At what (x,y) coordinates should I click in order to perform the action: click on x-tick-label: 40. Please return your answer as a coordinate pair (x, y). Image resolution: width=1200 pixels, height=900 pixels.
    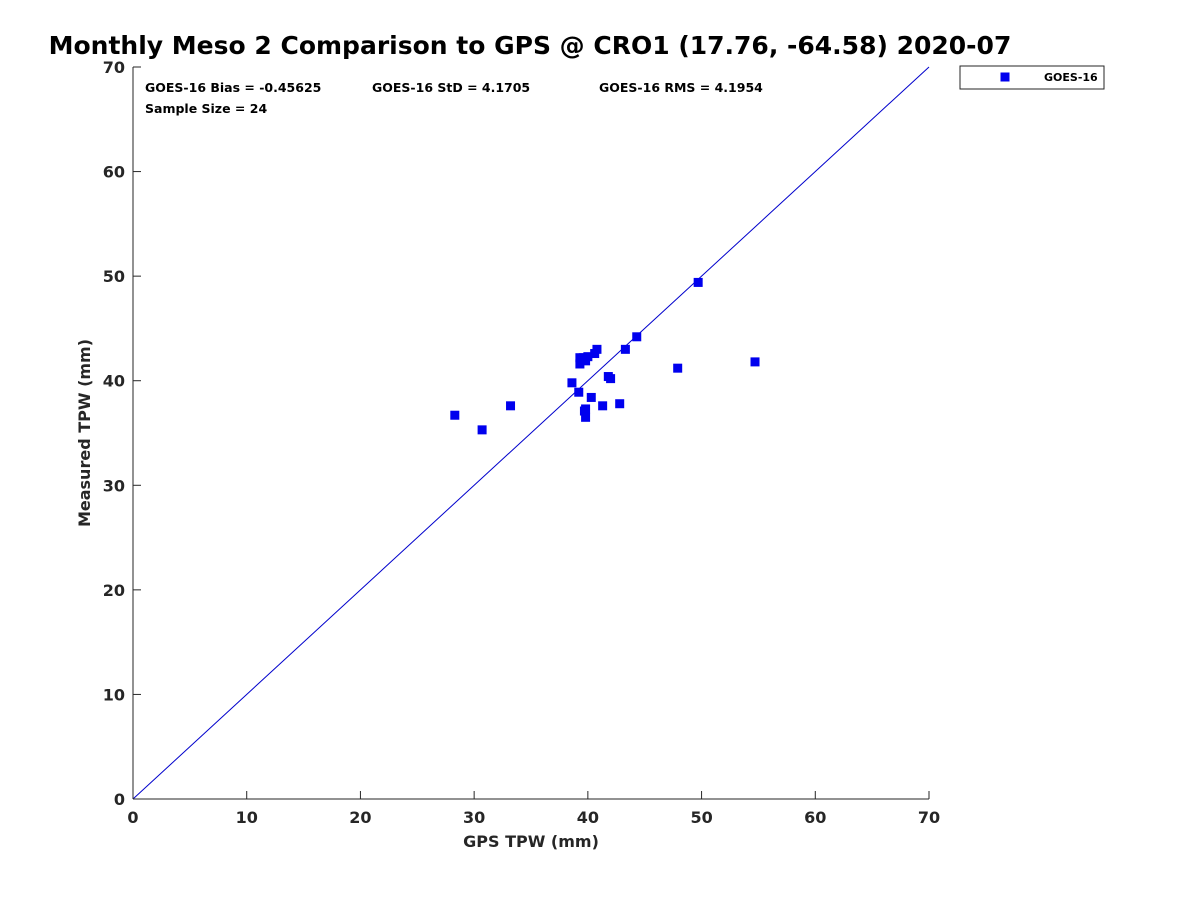
    Looking at the image, I should click on (588, 817).